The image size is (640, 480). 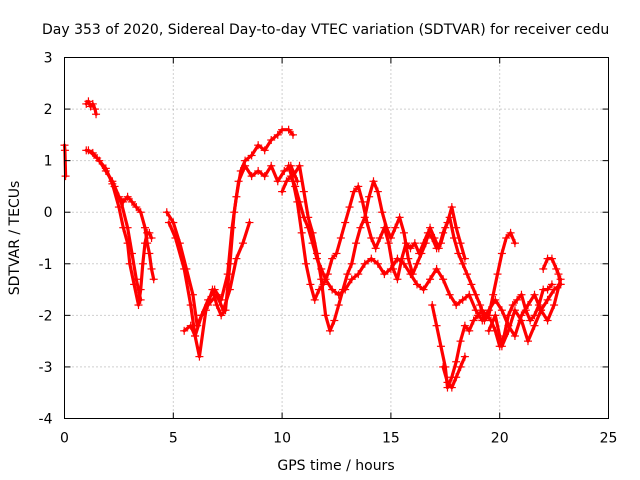 What do you see at coordinates (379, 248) in the screenshot?
I see `series-arc-j` at bounding box center [379, 248].